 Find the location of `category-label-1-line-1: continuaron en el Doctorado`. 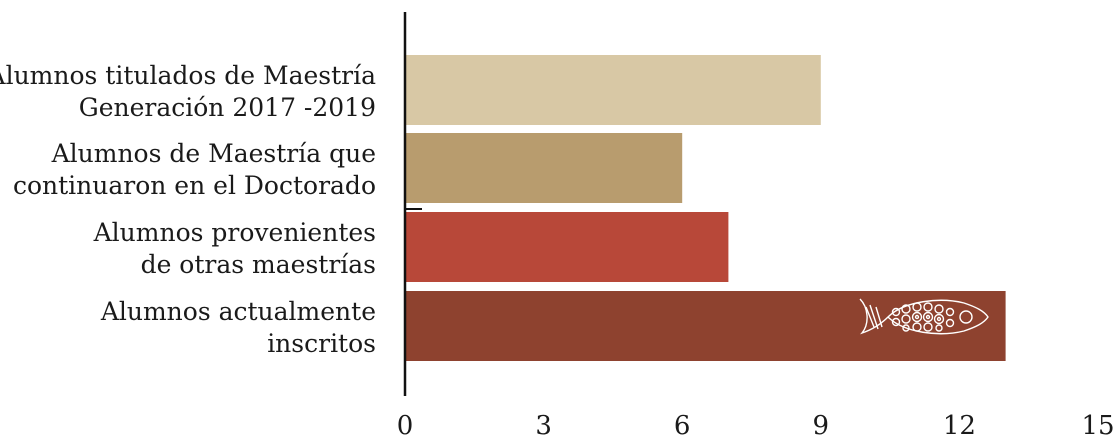

category-label-1-line-1: continuaron en el Doctorado is located at coordinates (194, 185).